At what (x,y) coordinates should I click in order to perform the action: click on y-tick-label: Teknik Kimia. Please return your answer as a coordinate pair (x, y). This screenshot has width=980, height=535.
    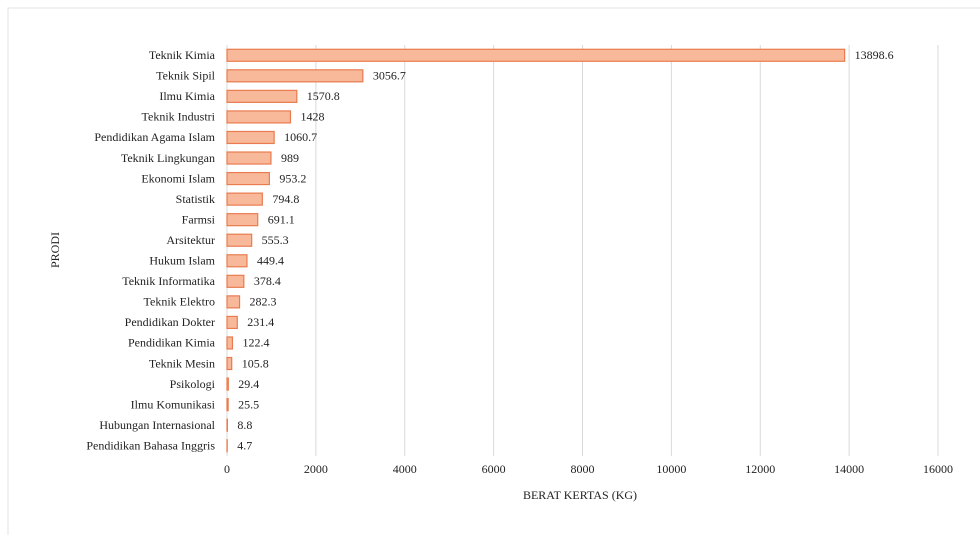
    Looking at the image, I should click on (182, 55).